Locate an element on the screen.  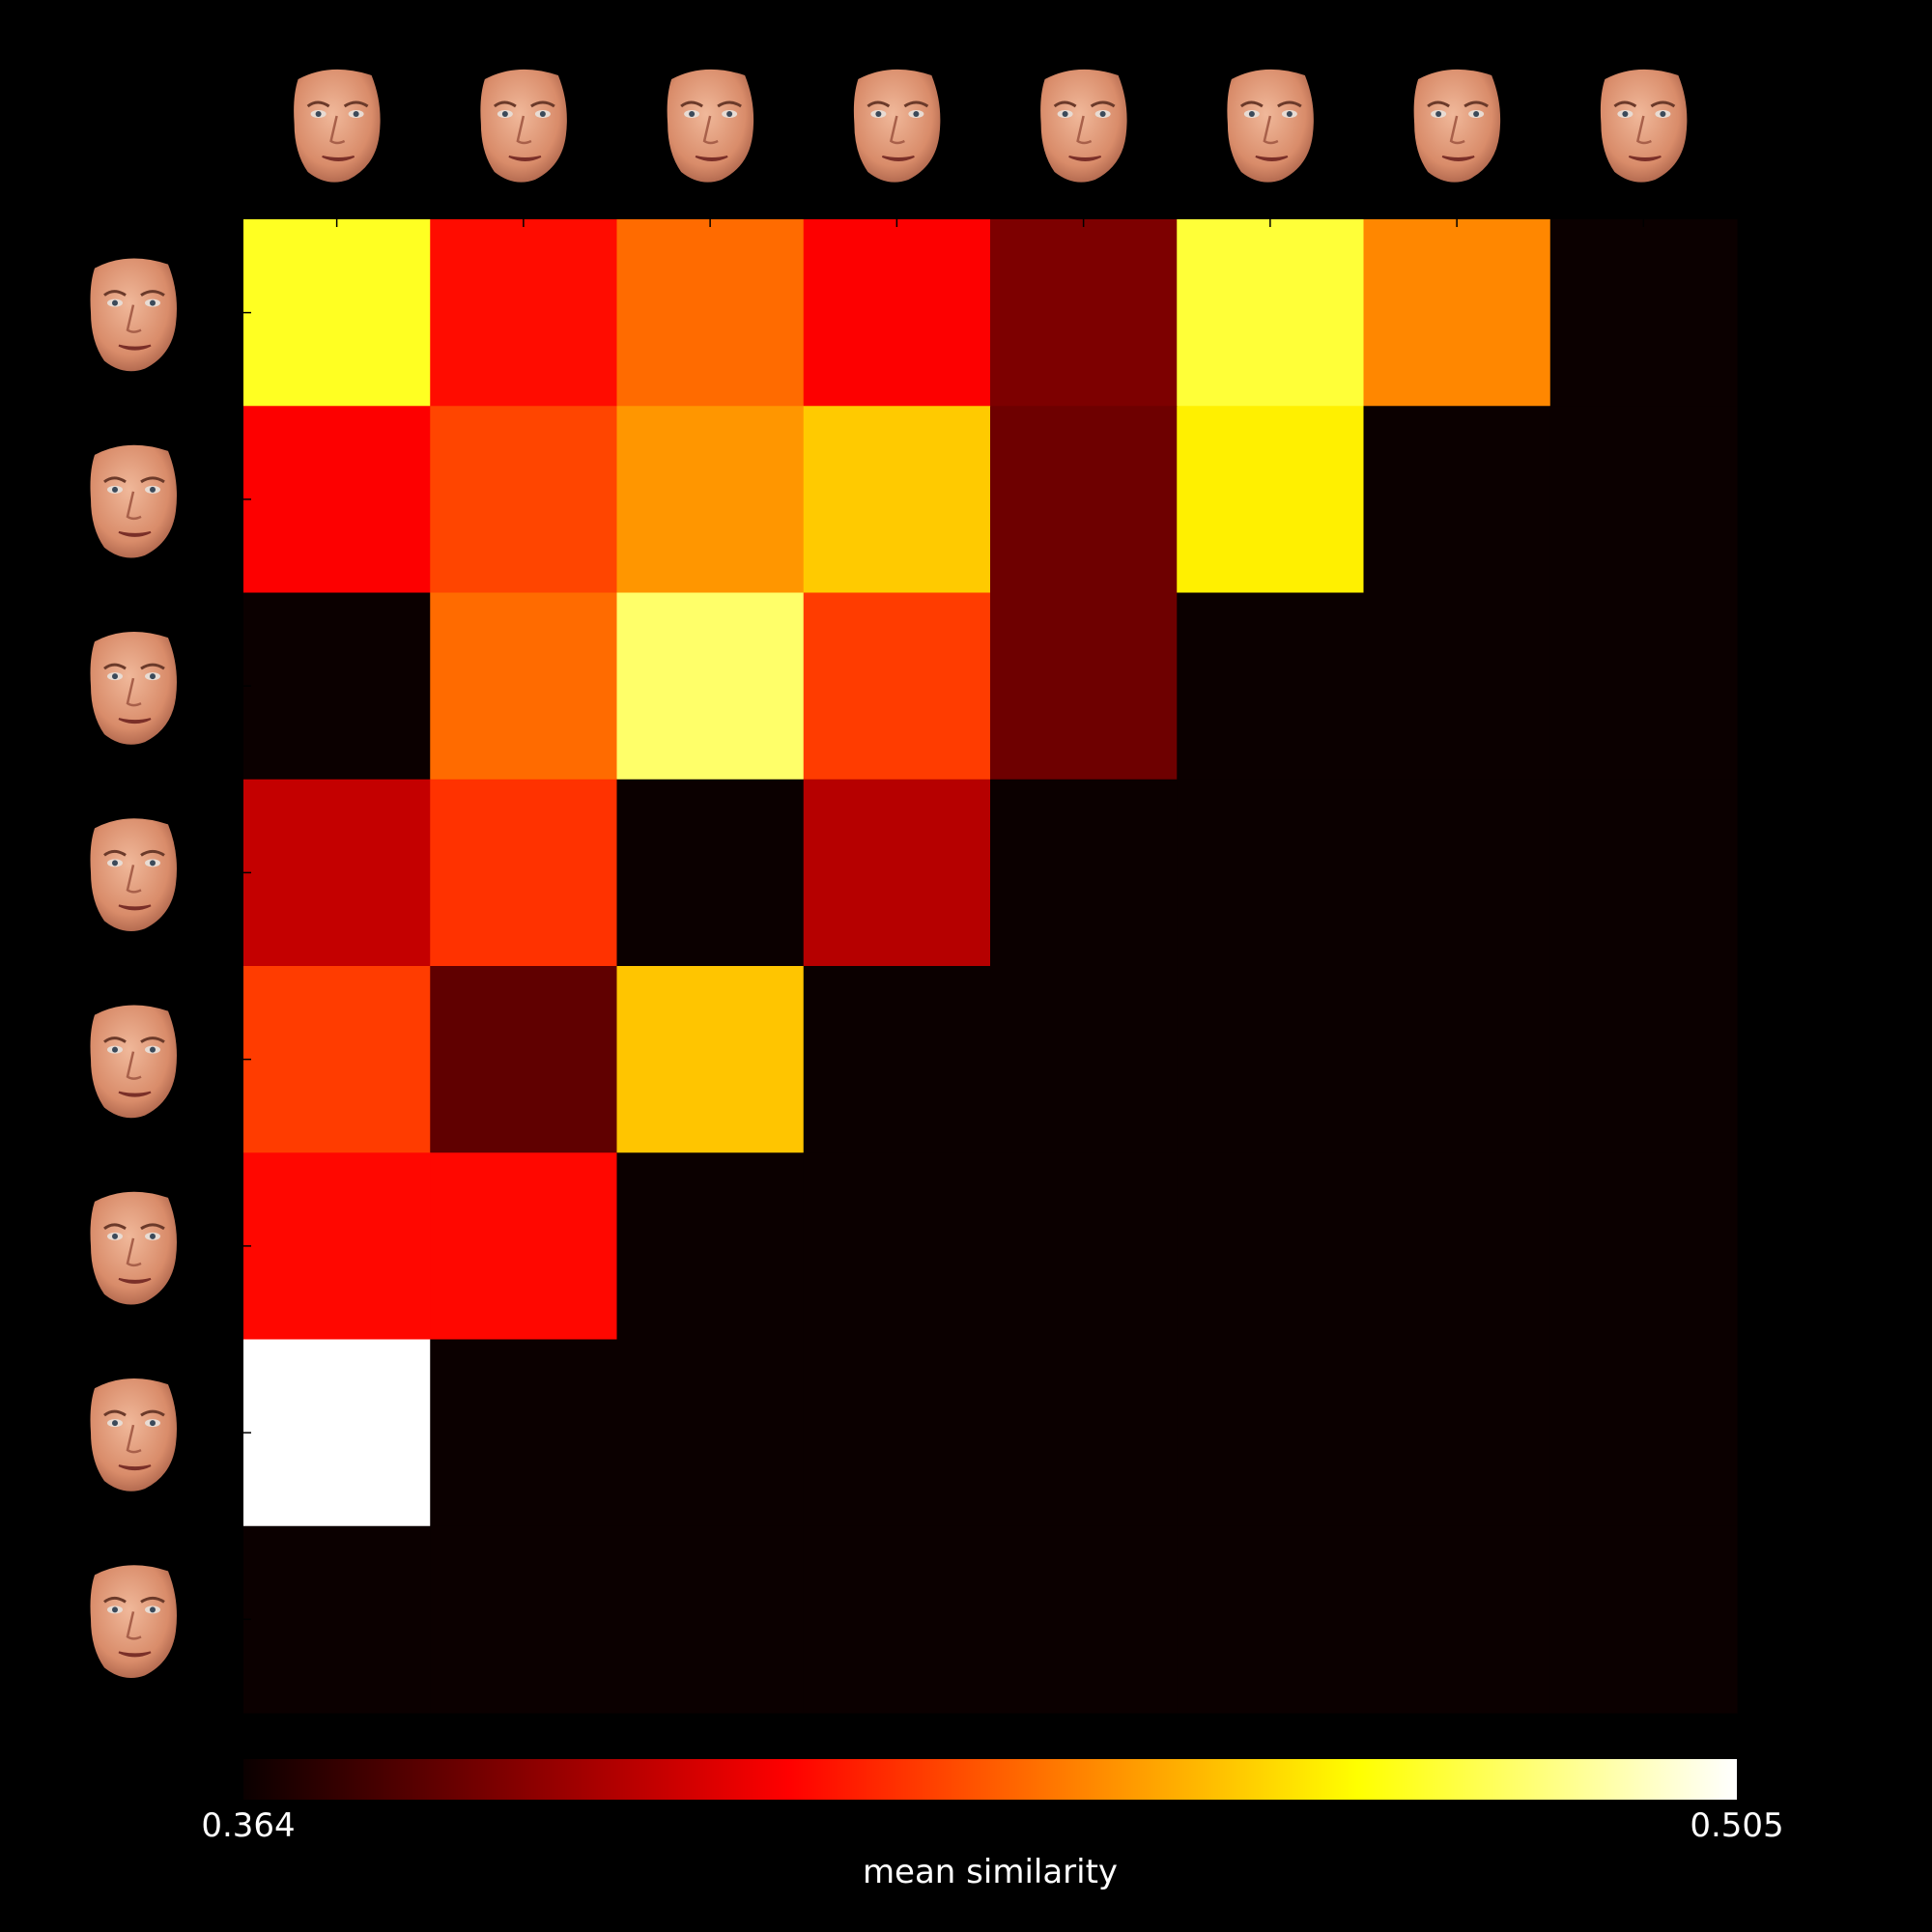
colorbar is located at coordinates (990, 1779).